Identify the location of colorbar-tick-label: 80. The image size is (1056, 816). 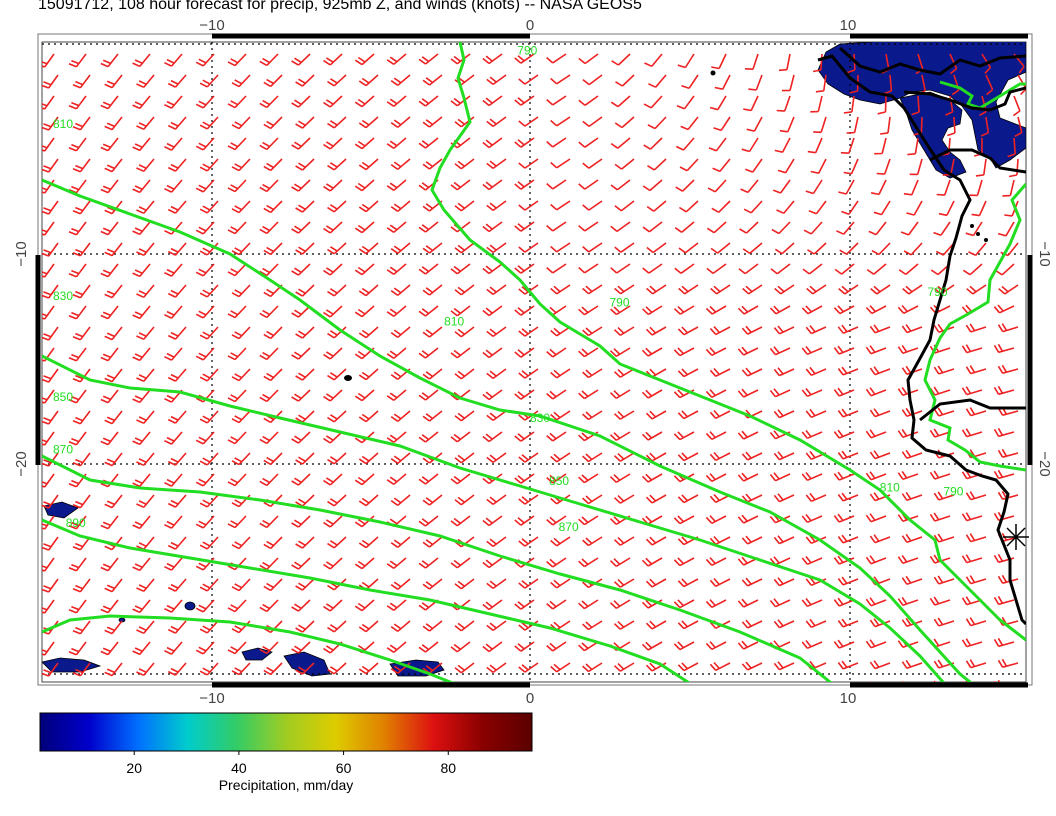
(448, 768).